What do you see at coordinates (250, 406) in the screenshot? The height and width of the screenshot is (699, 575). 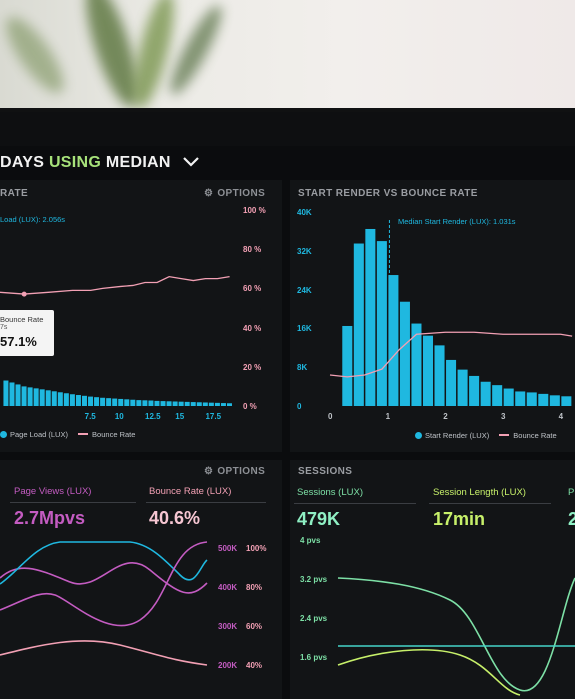 I see `right-axis-tick: 0 %` at bounding box center [250, 406].